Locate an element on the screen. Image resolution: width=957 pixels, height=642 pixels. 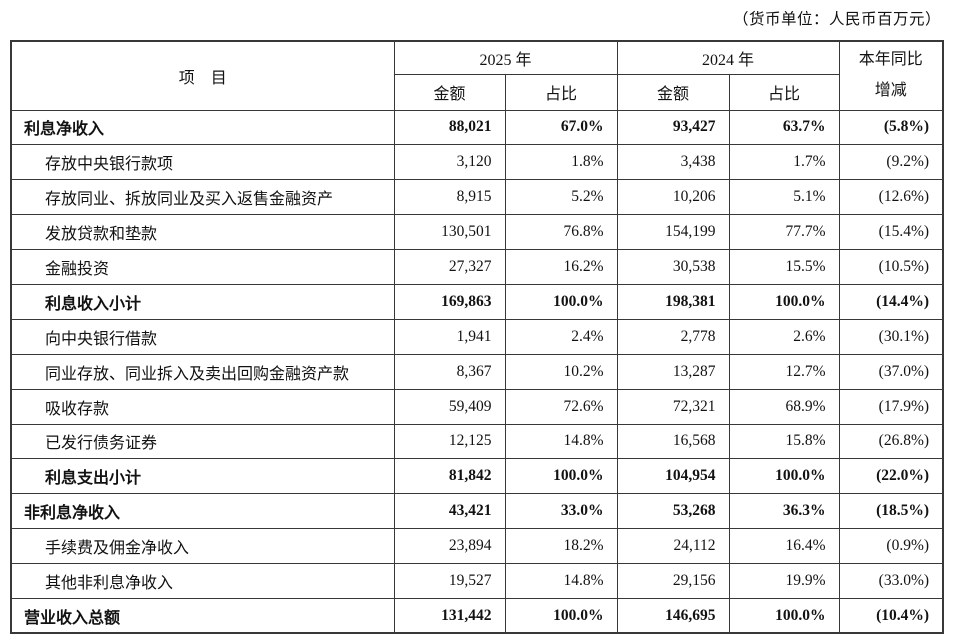
amount-2024-cell: 198,381 is located at coordinates (673, 301).